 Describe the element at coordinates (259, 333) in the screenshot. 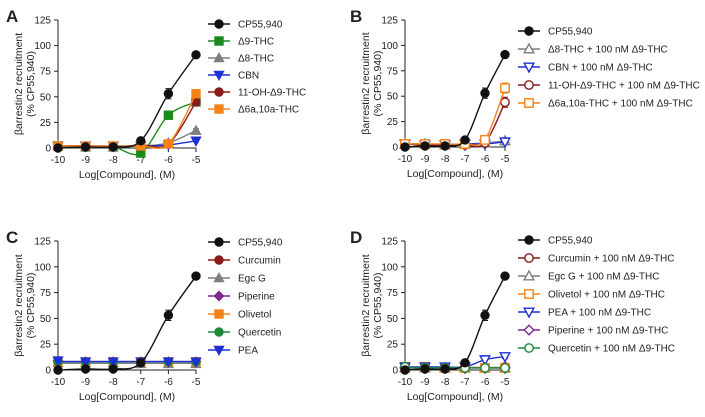

I see `legend-label: Quercetin` at that location.